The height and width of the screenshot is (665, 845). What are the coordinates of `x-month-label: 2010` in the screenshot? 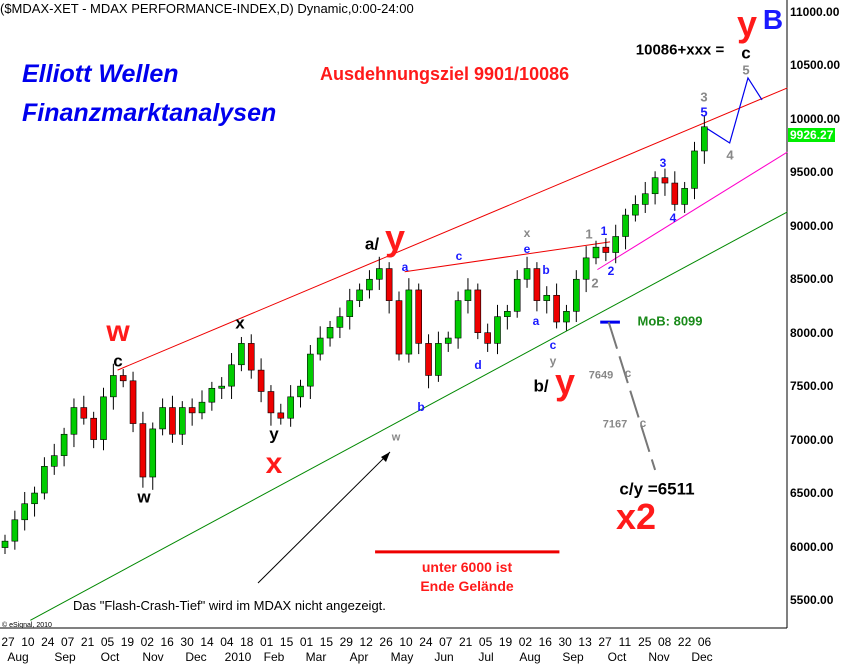 It's located at (238, 657).